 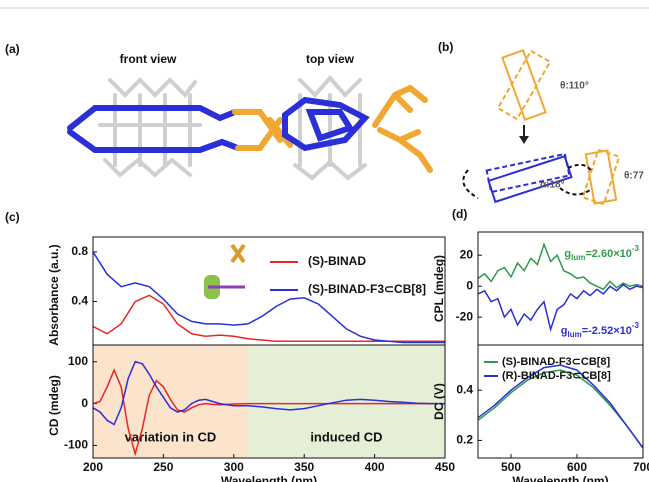 I want to click on y-axis-label: Absorbance (a.u.), so click(x=54, y=294).